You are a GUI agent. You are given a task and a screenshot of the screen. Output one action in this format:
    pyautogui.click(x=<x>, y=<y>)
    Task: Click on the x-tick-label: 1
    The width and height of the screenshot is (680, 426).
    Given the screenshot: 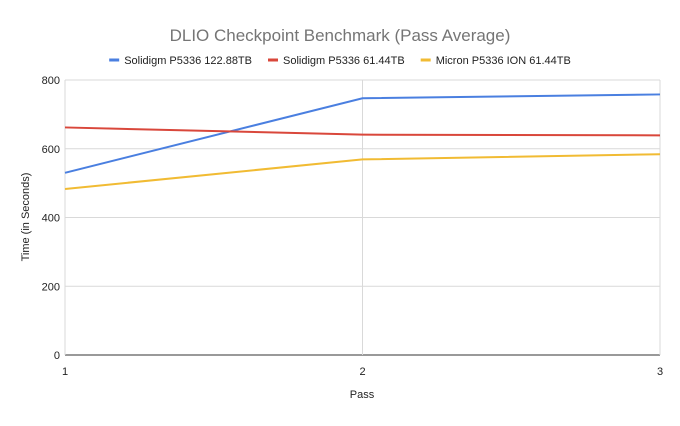 What is the action you would take?
    pyautogui.click(x=65, y=372)
    